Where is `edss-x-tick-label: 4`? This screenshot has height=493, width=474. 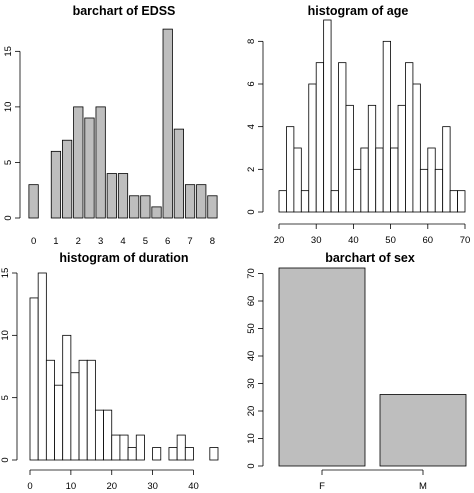
edss-x-tick-label: 4 is located at coordinates (122, 241).